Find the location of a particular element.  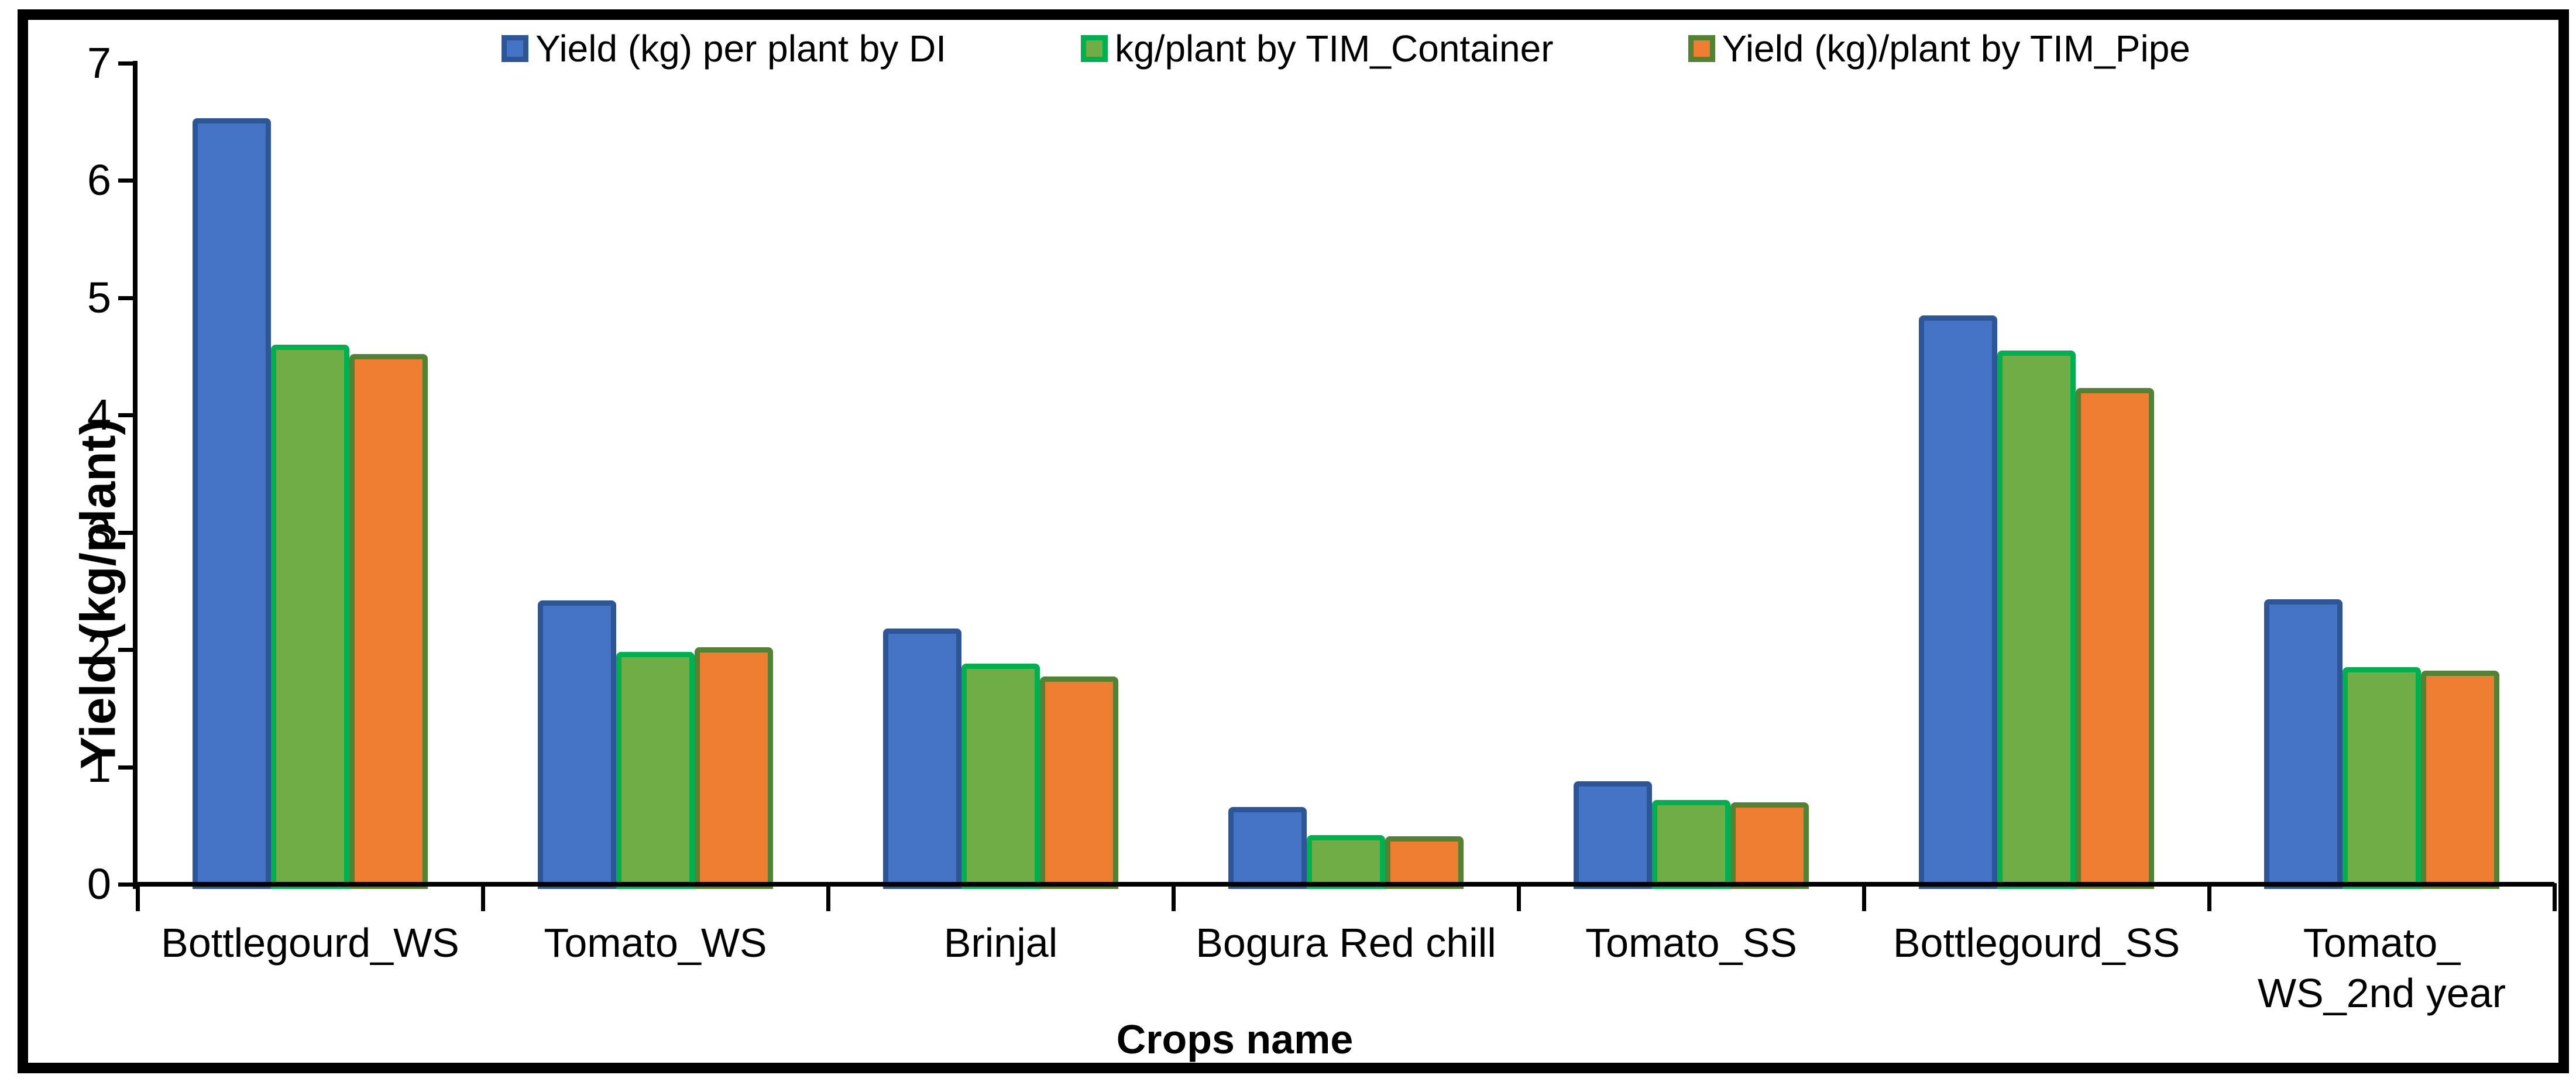

y-tick-label: 5 is located at coordinates (99, 297).